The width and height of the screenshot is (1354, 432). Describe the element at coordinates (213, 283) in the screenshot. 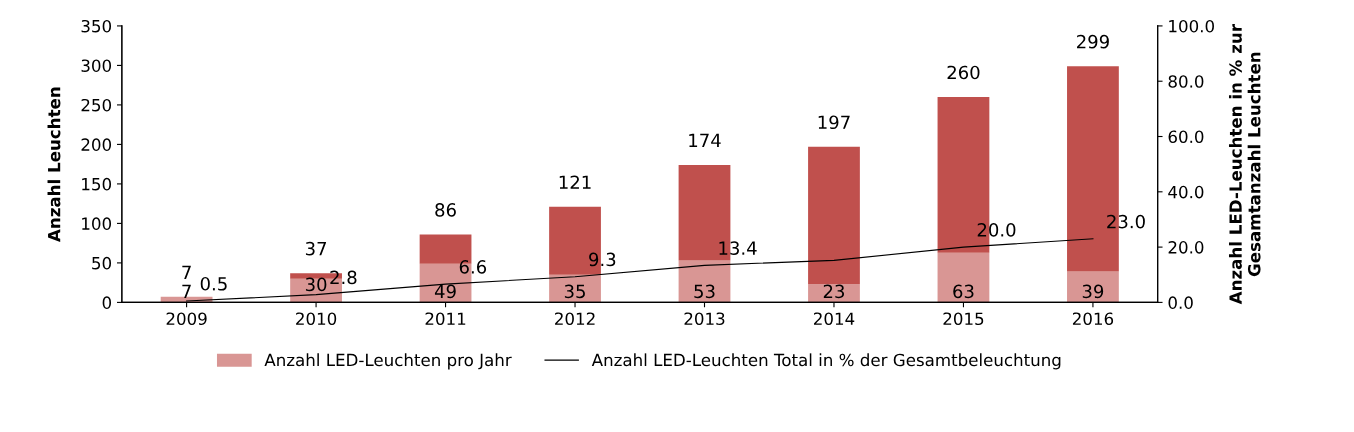

I see `data-label: 0.5` at that location.